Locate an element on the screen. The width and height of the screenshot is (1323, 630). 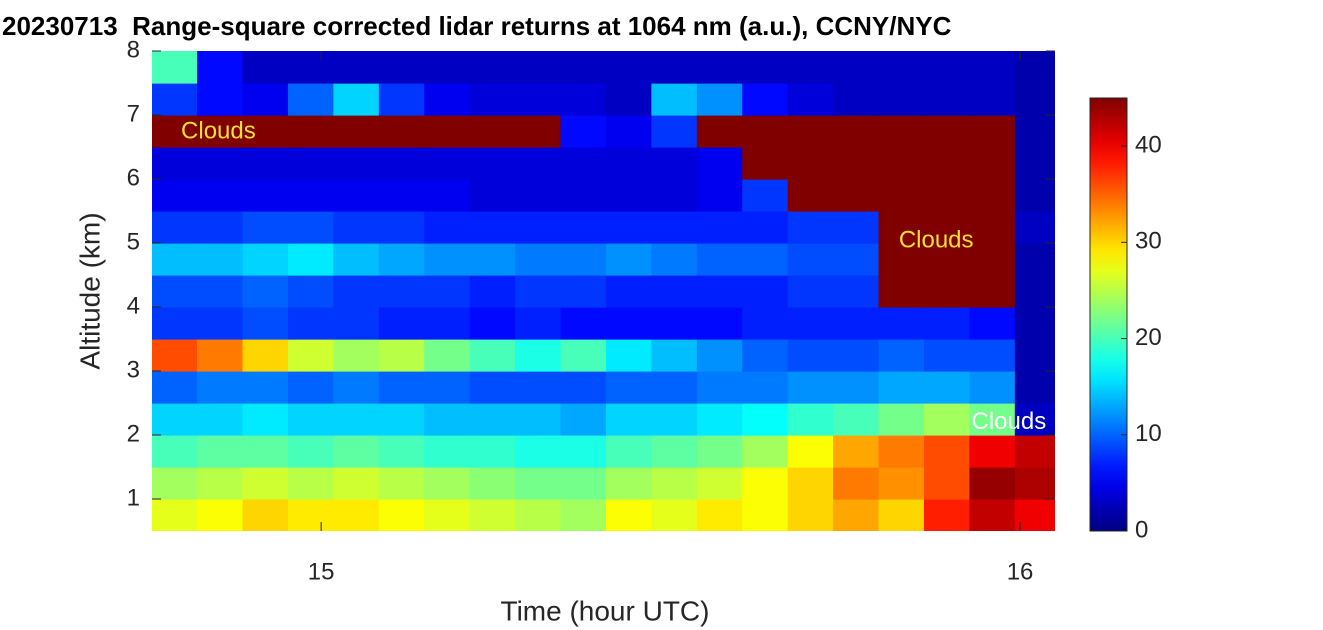
colorbar-tick-label: 20 is located at coordinates (1148, 337).